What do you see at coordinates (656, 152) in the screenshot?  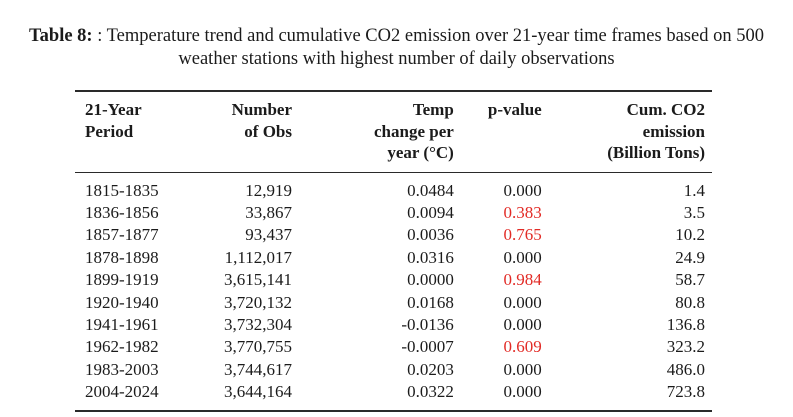 I see `header-line: (Billion Tons)` at bounding box center [656, 152].